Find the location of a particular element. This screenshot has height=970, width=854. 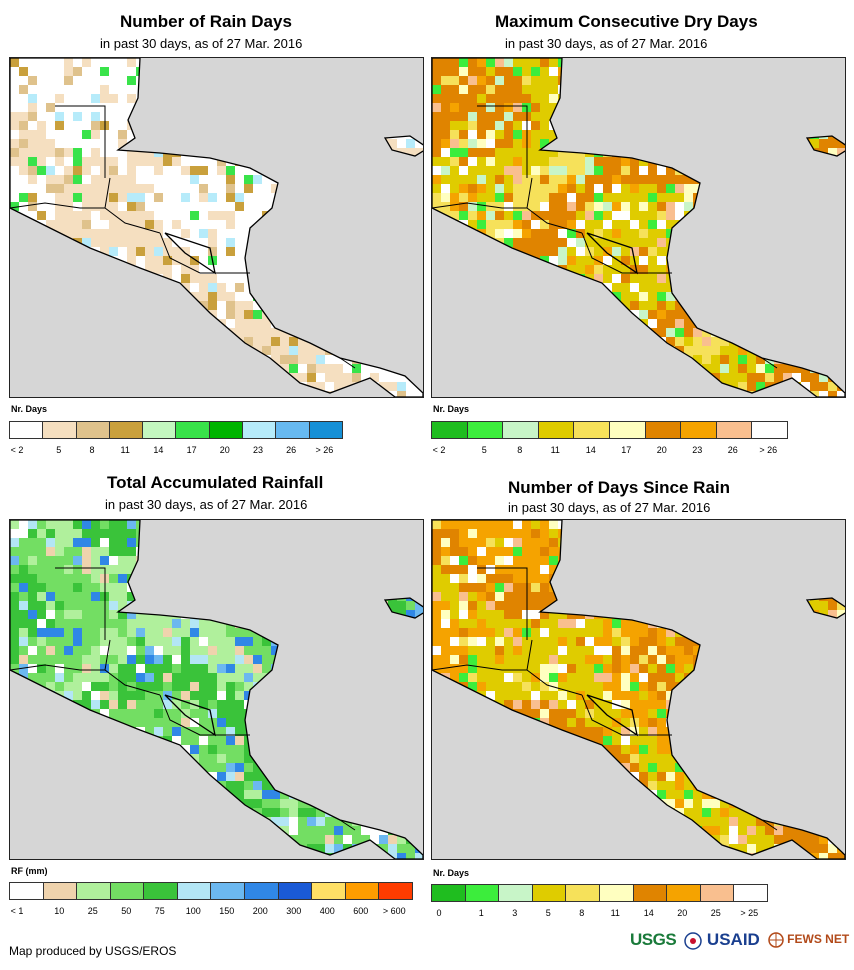

legend-tick-label: 5 is located at coordinates (548, 913).